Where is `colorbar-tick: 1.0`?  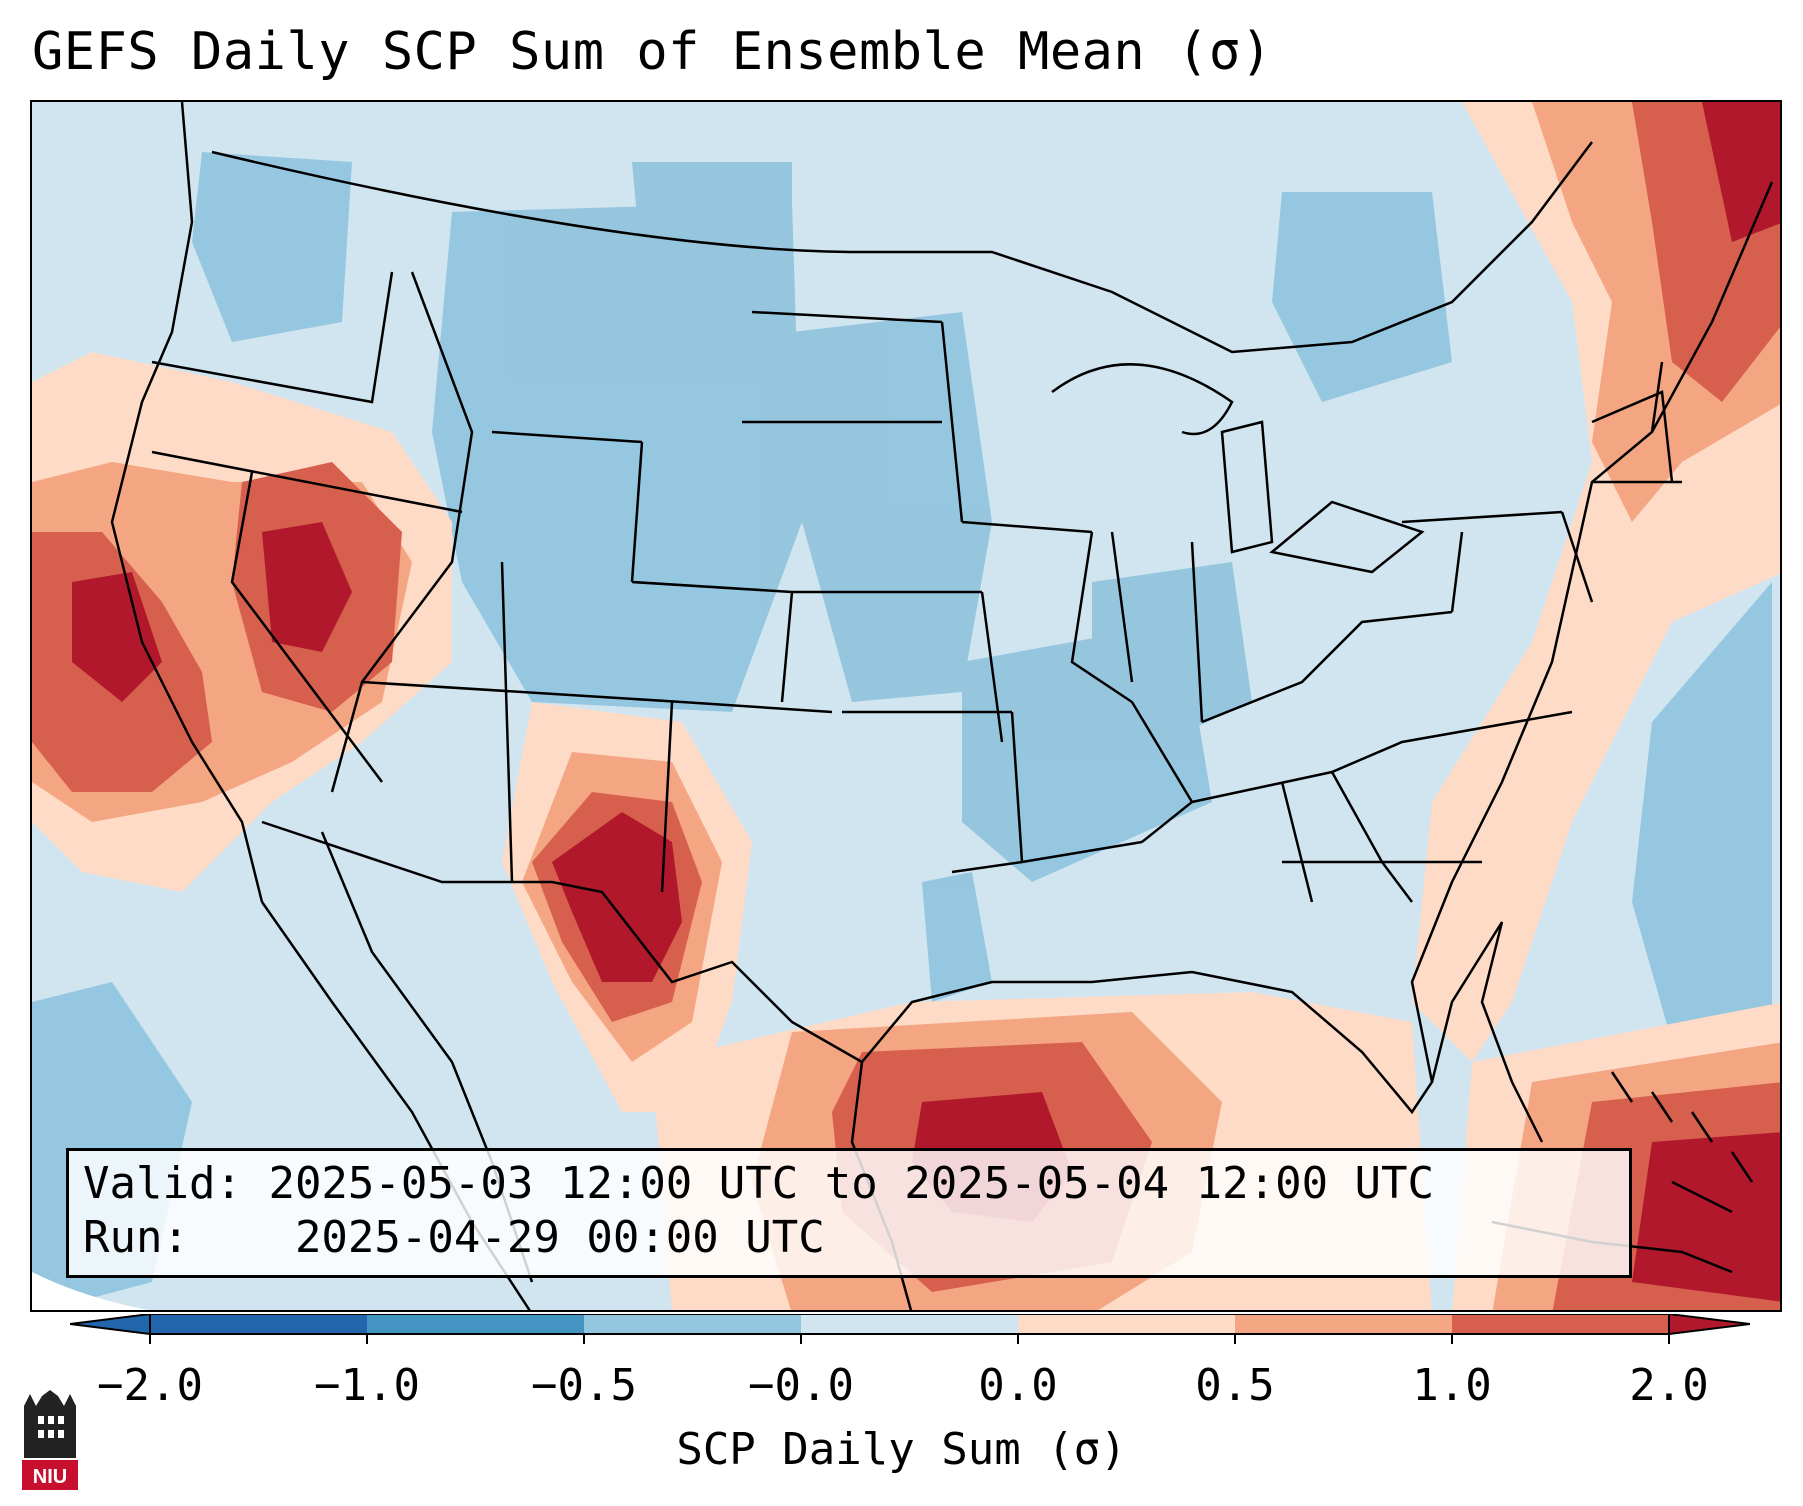
colorbar-tick: 1.0 is located at coordinates (1452, 1385).